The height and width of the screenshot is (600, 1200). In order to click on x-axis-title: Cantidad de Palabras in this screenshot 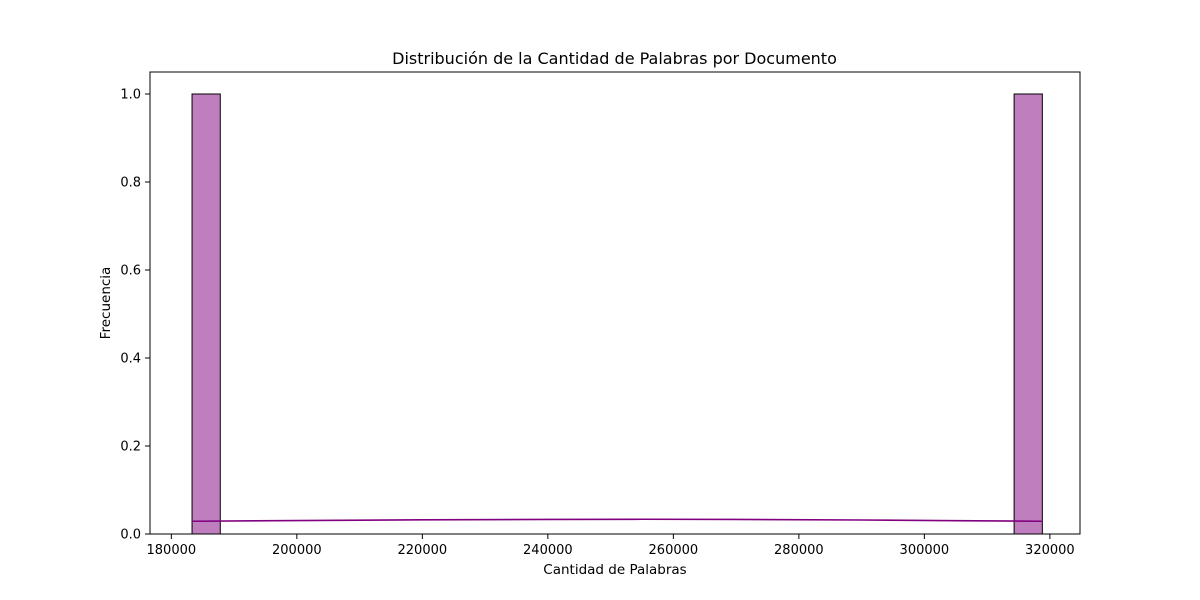, I will do `click(614, 570)`.